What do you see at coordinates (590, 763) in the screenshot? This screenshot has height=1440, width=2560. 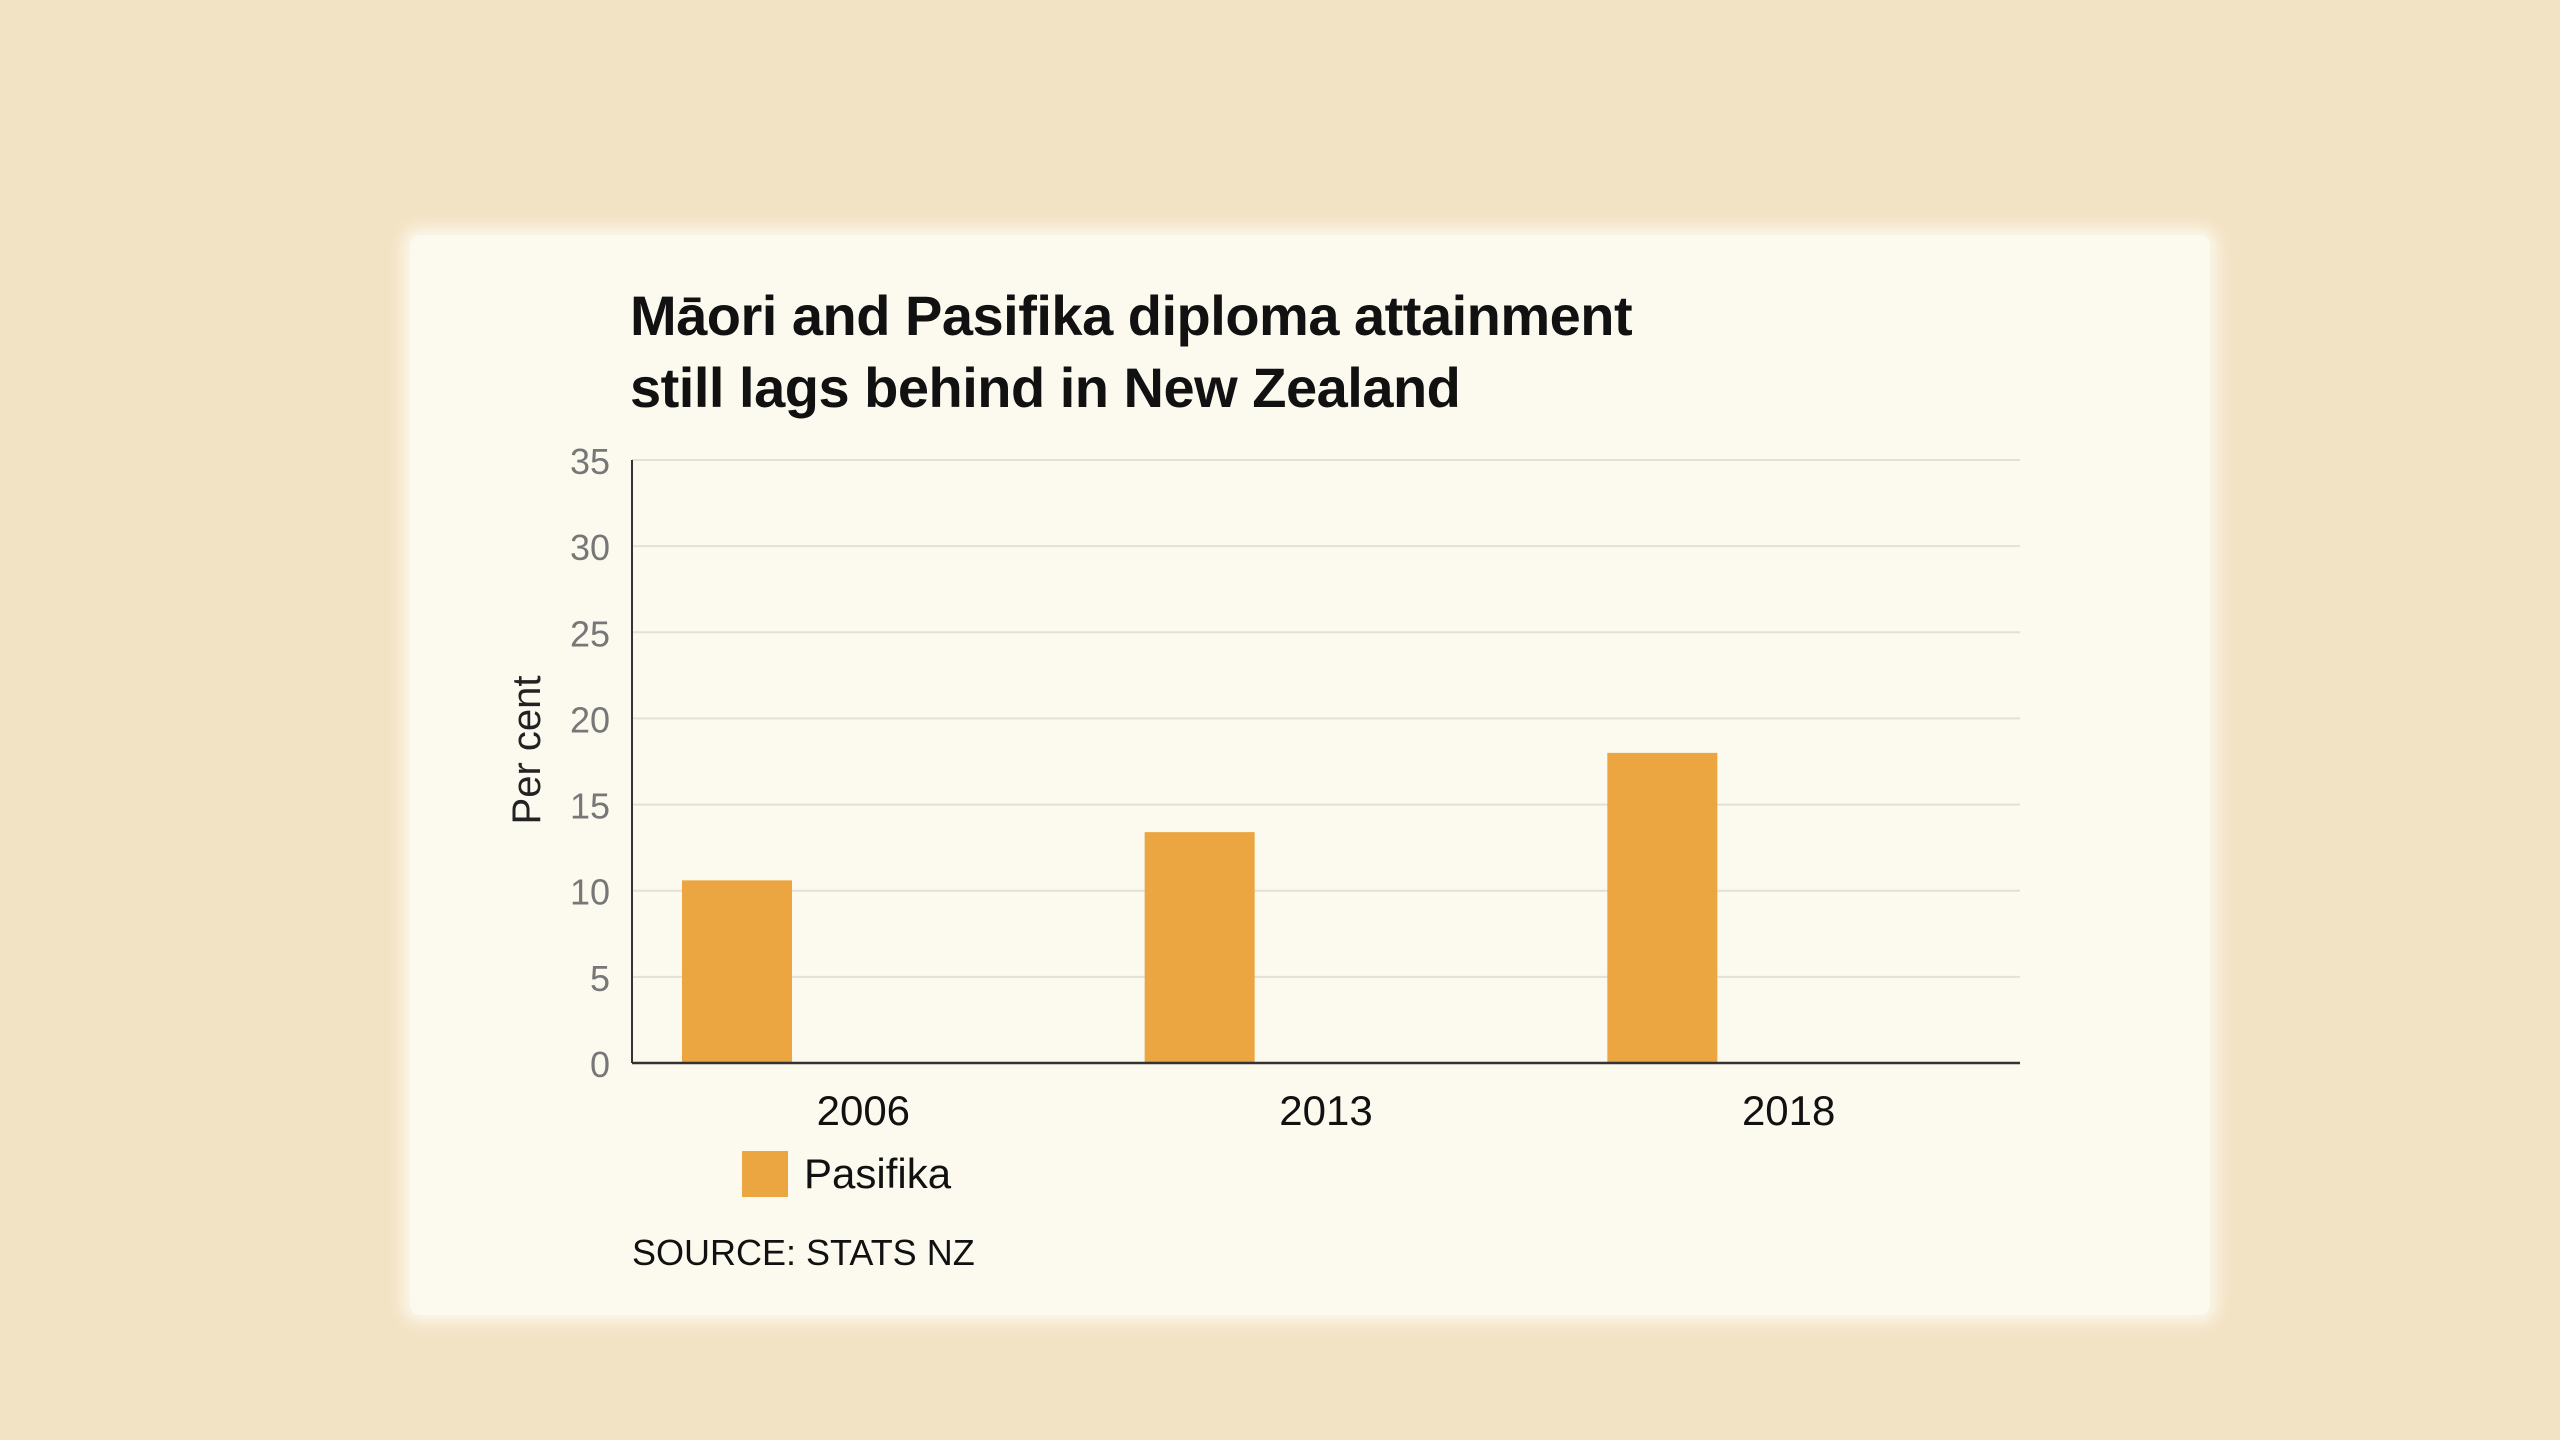 I see `y-tick-labels: 0 5 10 15 20 25 30 35` at bounding box center [590, 763].